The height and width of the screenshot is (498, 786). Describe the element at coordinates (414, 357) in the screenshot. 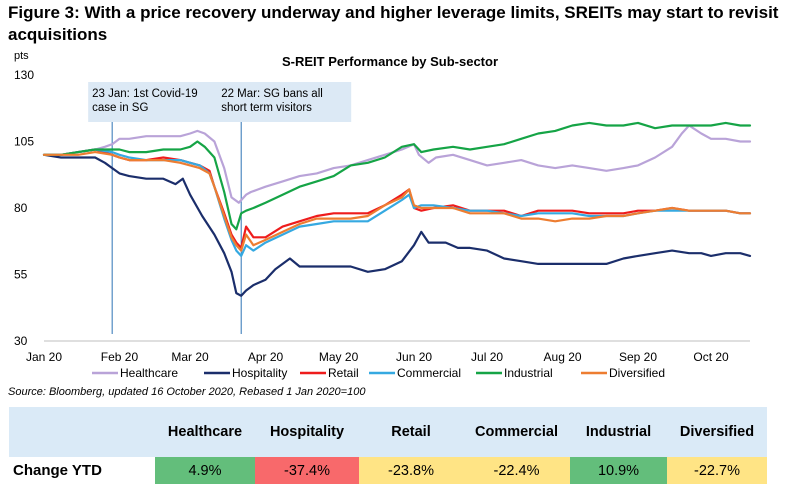

I see `x-tick-label: Jun 20` at that location.